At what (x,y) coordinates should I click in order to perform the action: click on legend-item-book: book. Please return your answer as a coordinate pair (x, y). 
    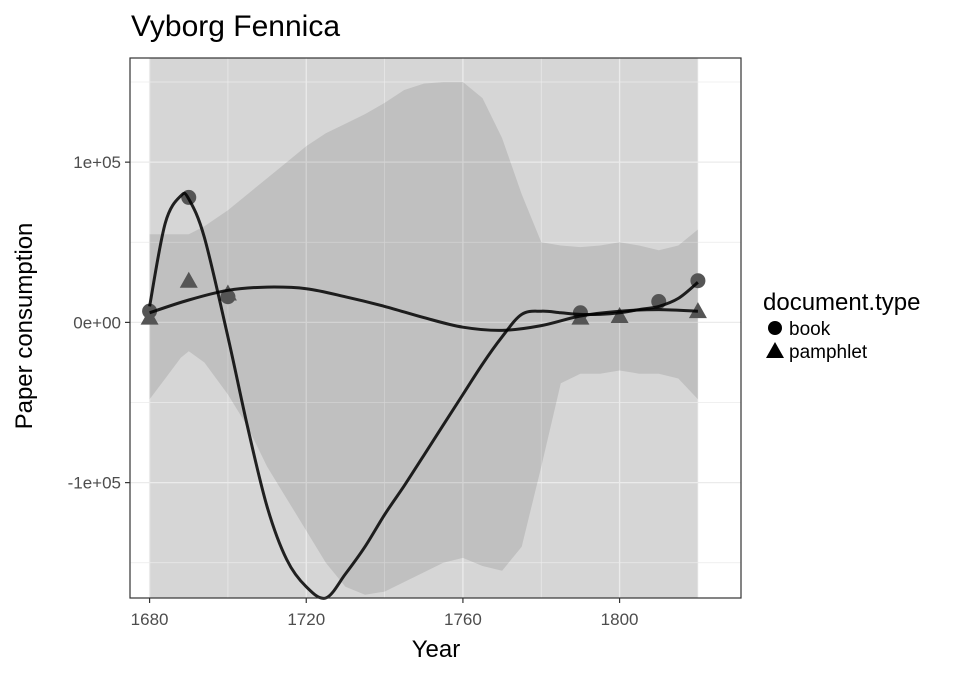
    Looking at the image, I should click on (799, 329).